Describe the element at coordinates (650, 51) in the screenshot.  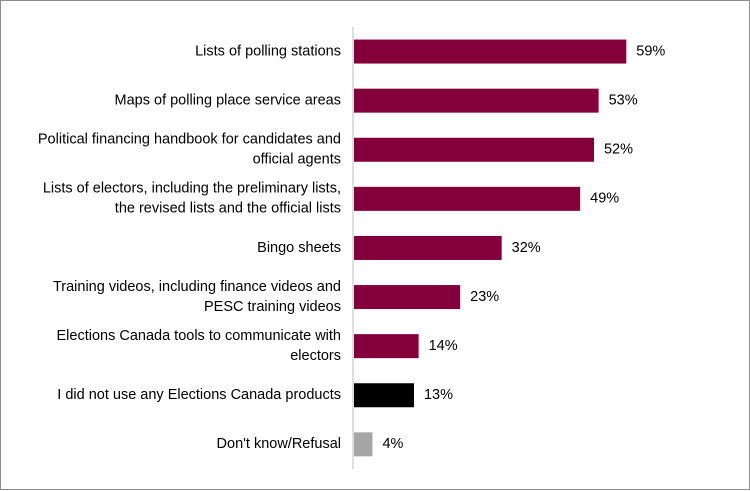
I see `data-label: 59%` at that location.